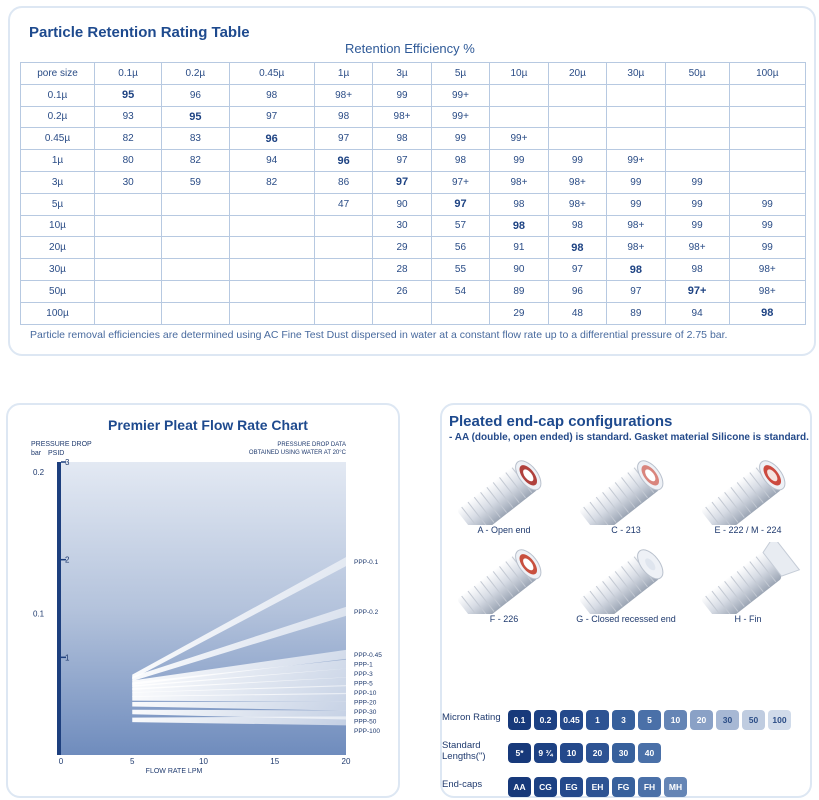 Image resolution: width=819 pixels, height=800 pixels. What do you see at coordinates (61, 761) in the screenshot?
I see `x-tick-label: 0` at bounding box center [61, 761].